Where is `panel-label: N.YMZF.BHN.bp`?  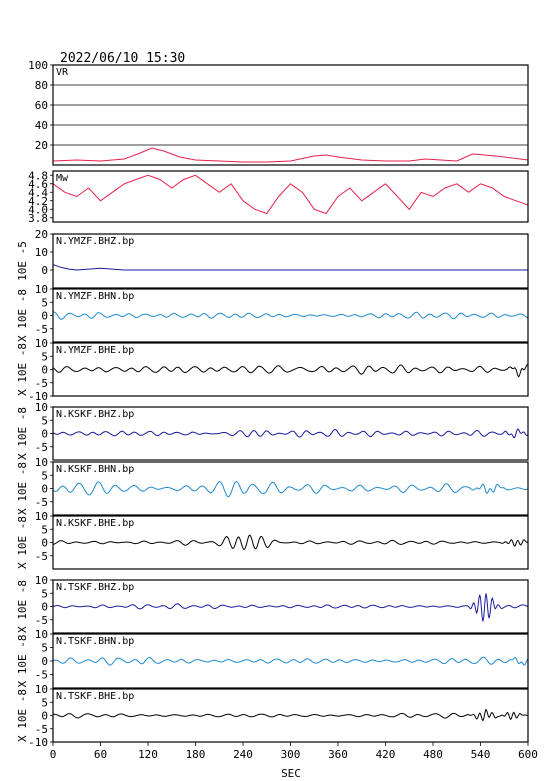 panel-label: N.YMZF.BHN.bp is located at coordinates (95, 296).